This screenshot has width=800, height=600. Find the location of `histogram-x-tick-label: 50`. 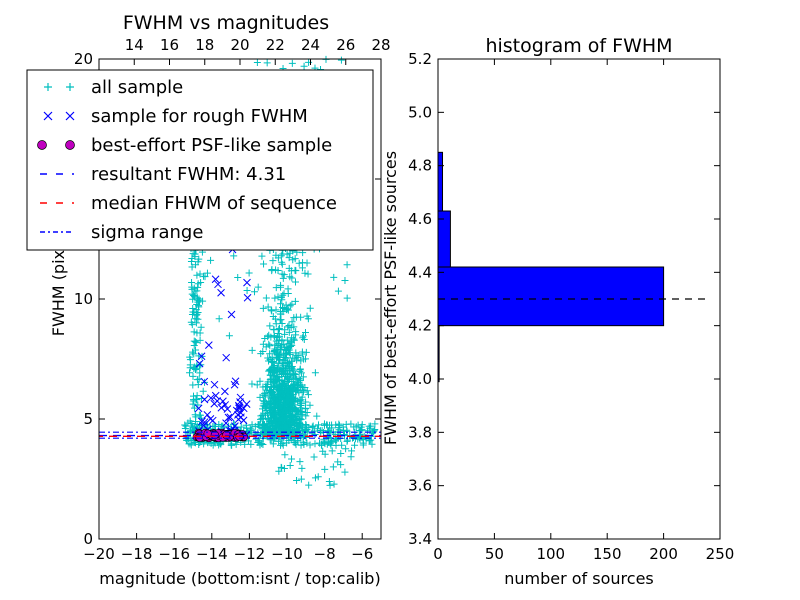

histogram-x-tick-label: 50 is located at coordinates (494, 554).